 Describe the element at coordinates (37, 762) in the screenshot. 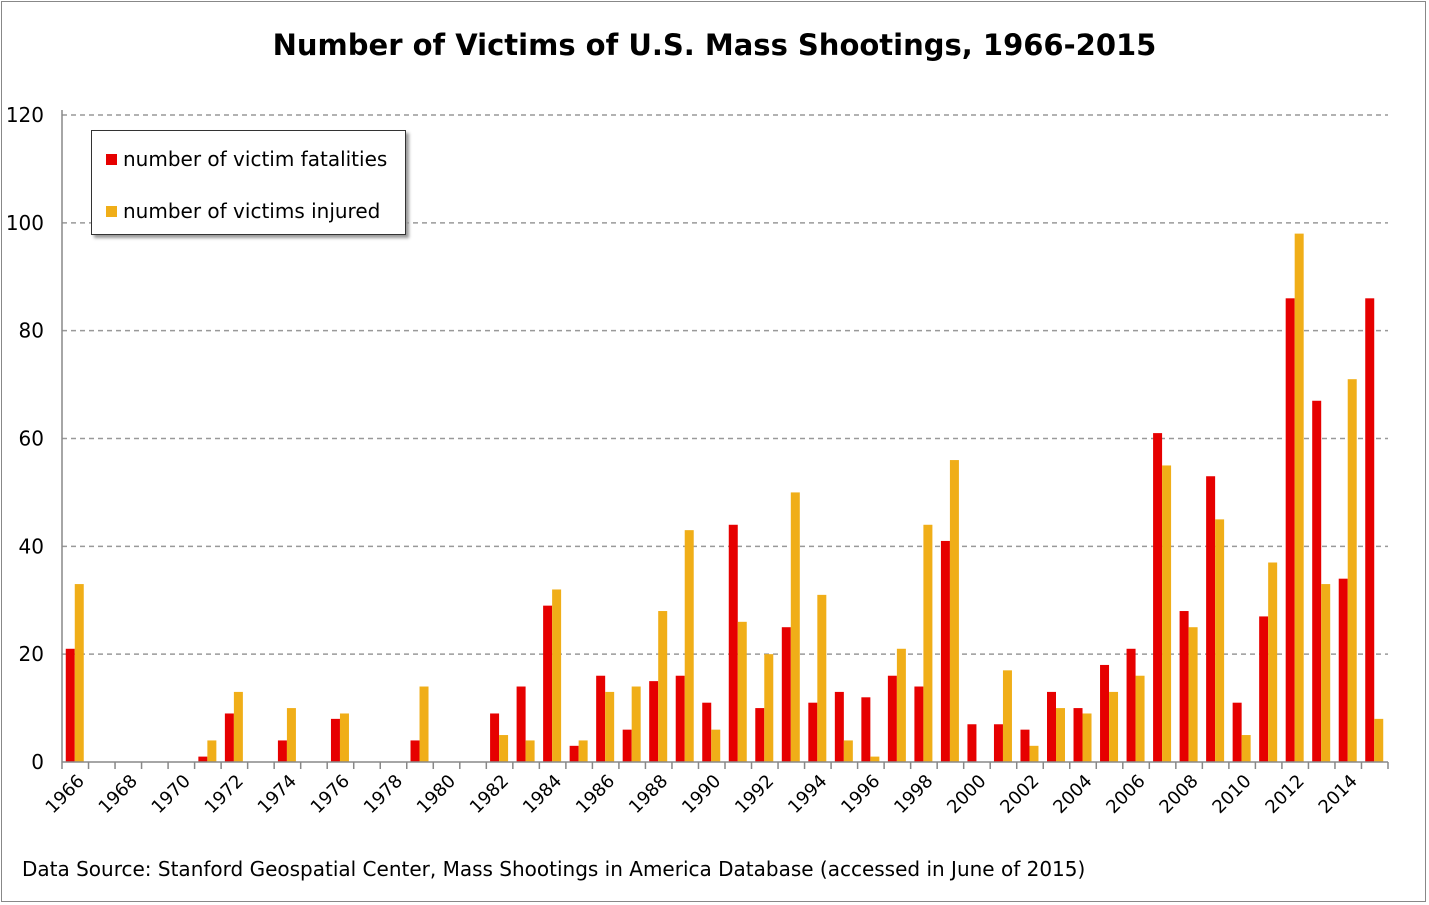

I see `y-tick-label: 0` at that location.